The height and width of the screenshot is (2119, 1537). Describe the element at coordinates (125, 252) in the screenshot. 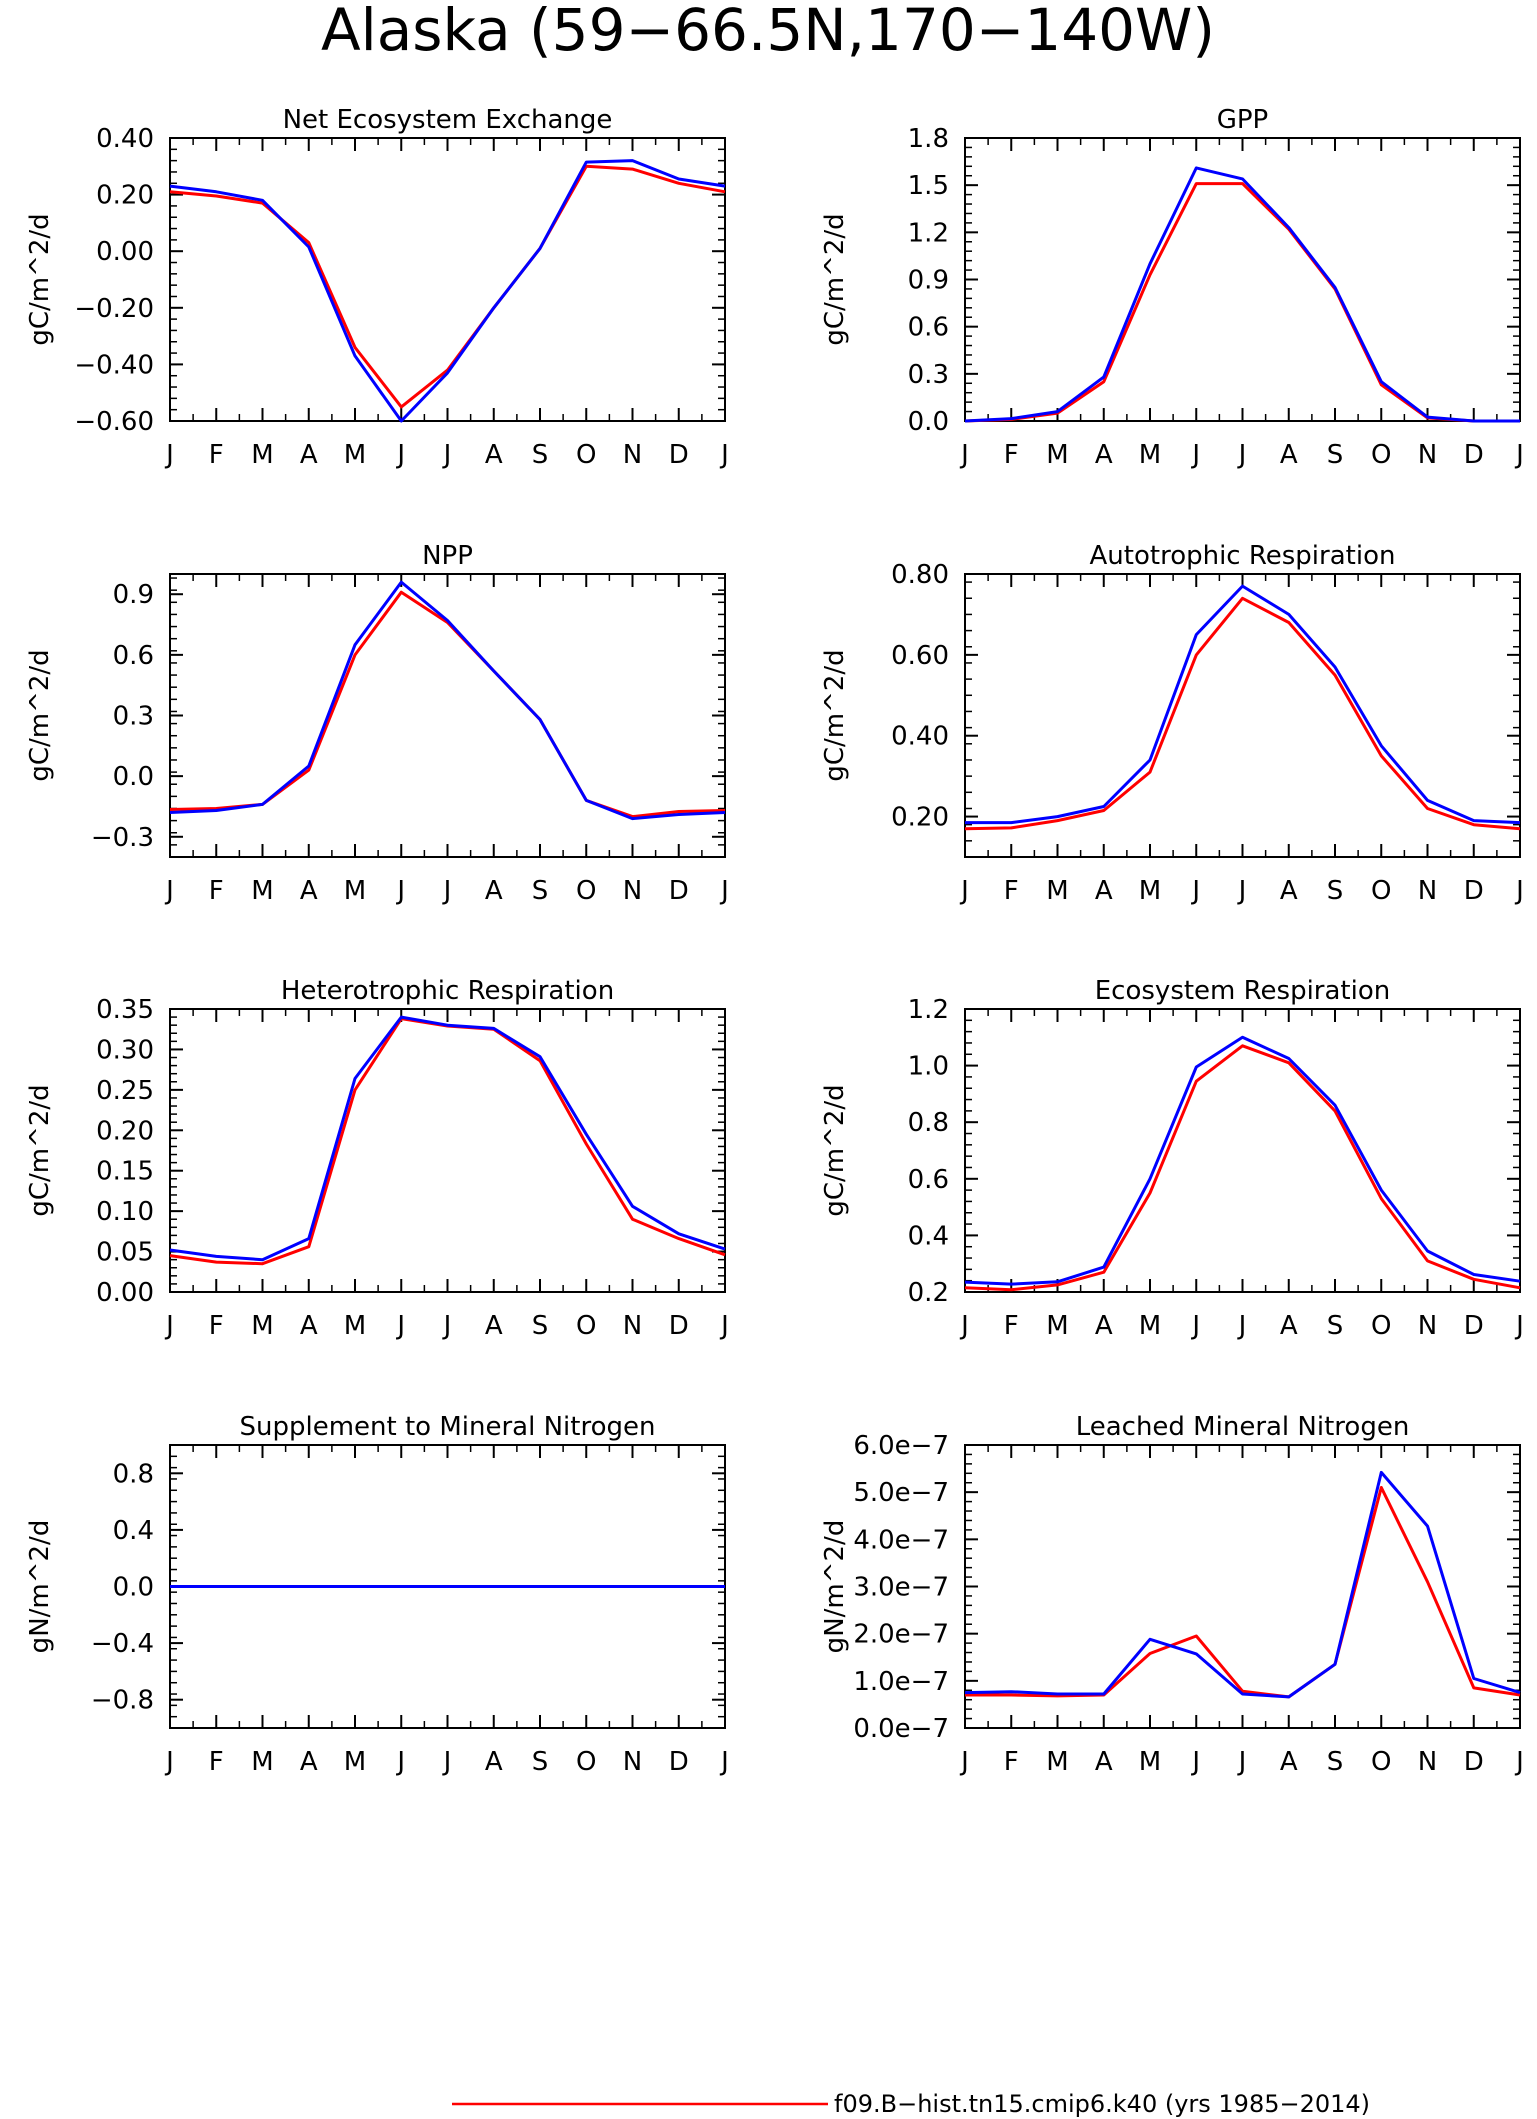

I see `y-tick-label: 0.00` at that location.